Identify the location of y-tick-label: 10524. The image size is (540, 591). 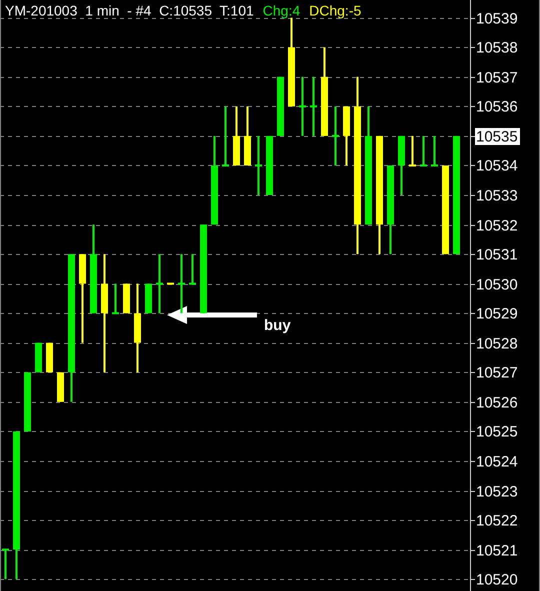
(497, 461).